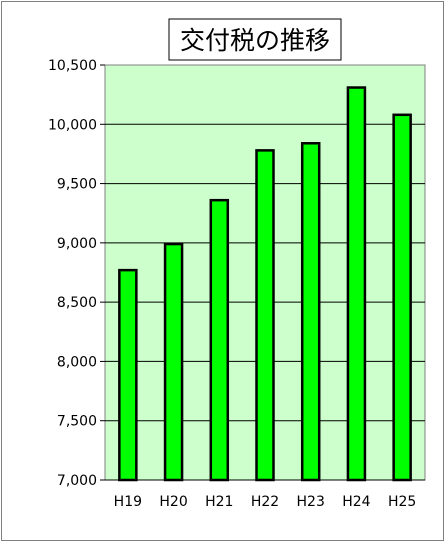 The image size is (445, 546). What do you see at coordinates (77, 481) in the screenshot?
I see `y-tick-label: 7,000` at bounding box center [77, 481].